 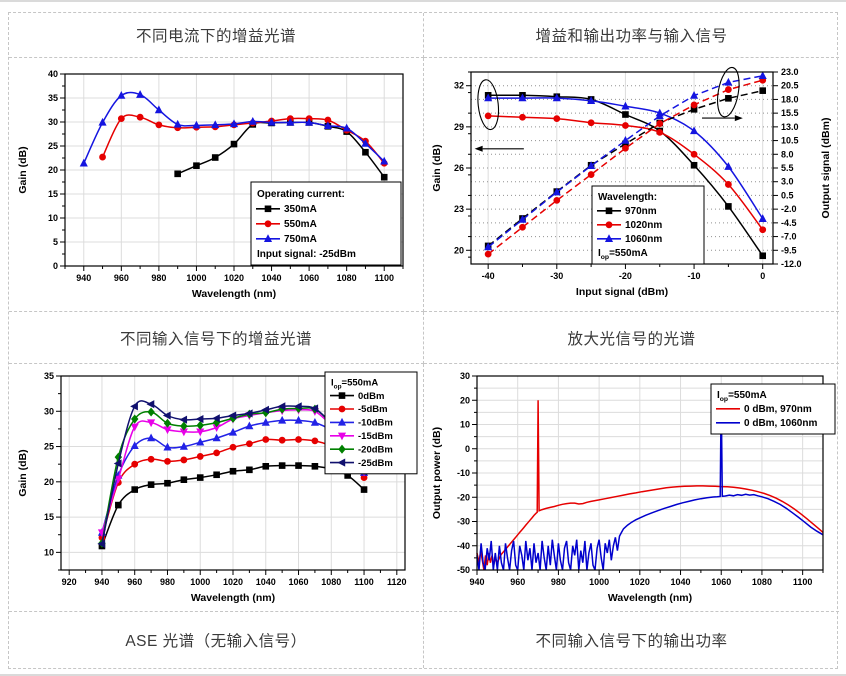 What do you see at coordinates (464, 424) in the screenshot?
I see `svg-text: 10` at bounding box center [464, 424].